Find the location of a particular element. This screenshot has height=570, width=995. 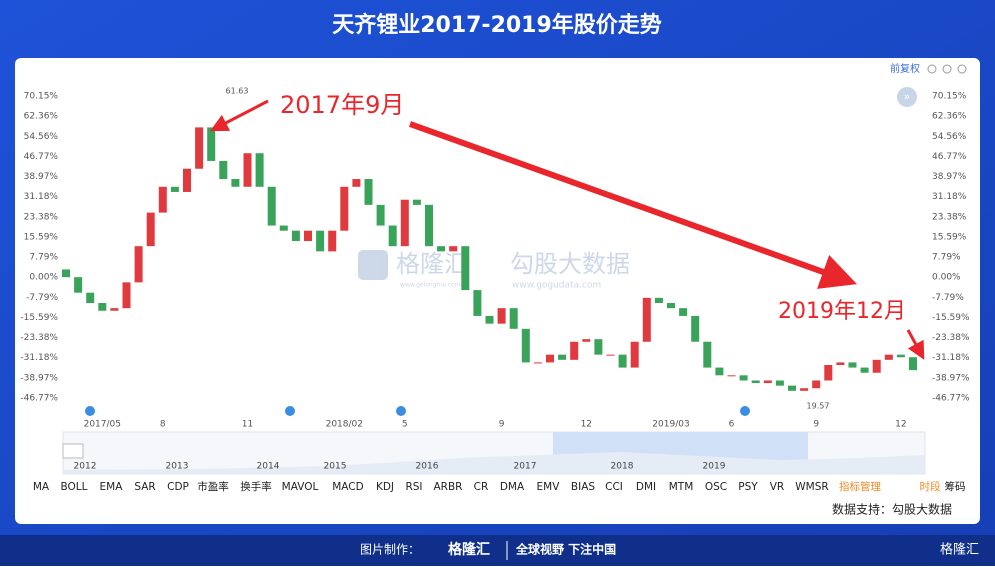

footer-corner: 格隆汇 is located at coordinates (959, 550).